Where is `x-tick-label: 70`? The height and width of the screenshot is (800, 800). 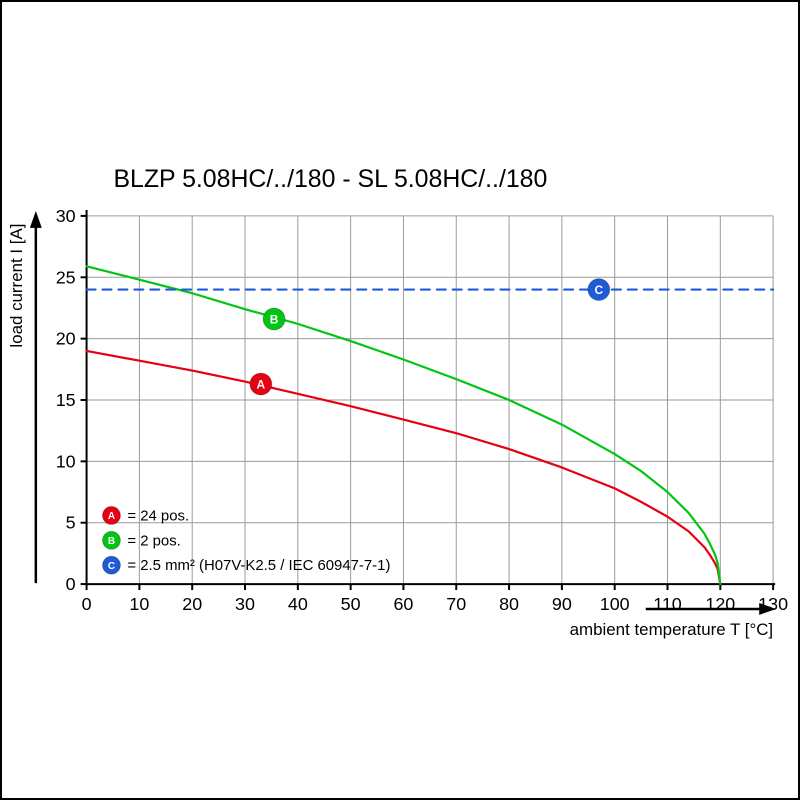 x-tick-label: 70 is located at coordinates (456, 604).